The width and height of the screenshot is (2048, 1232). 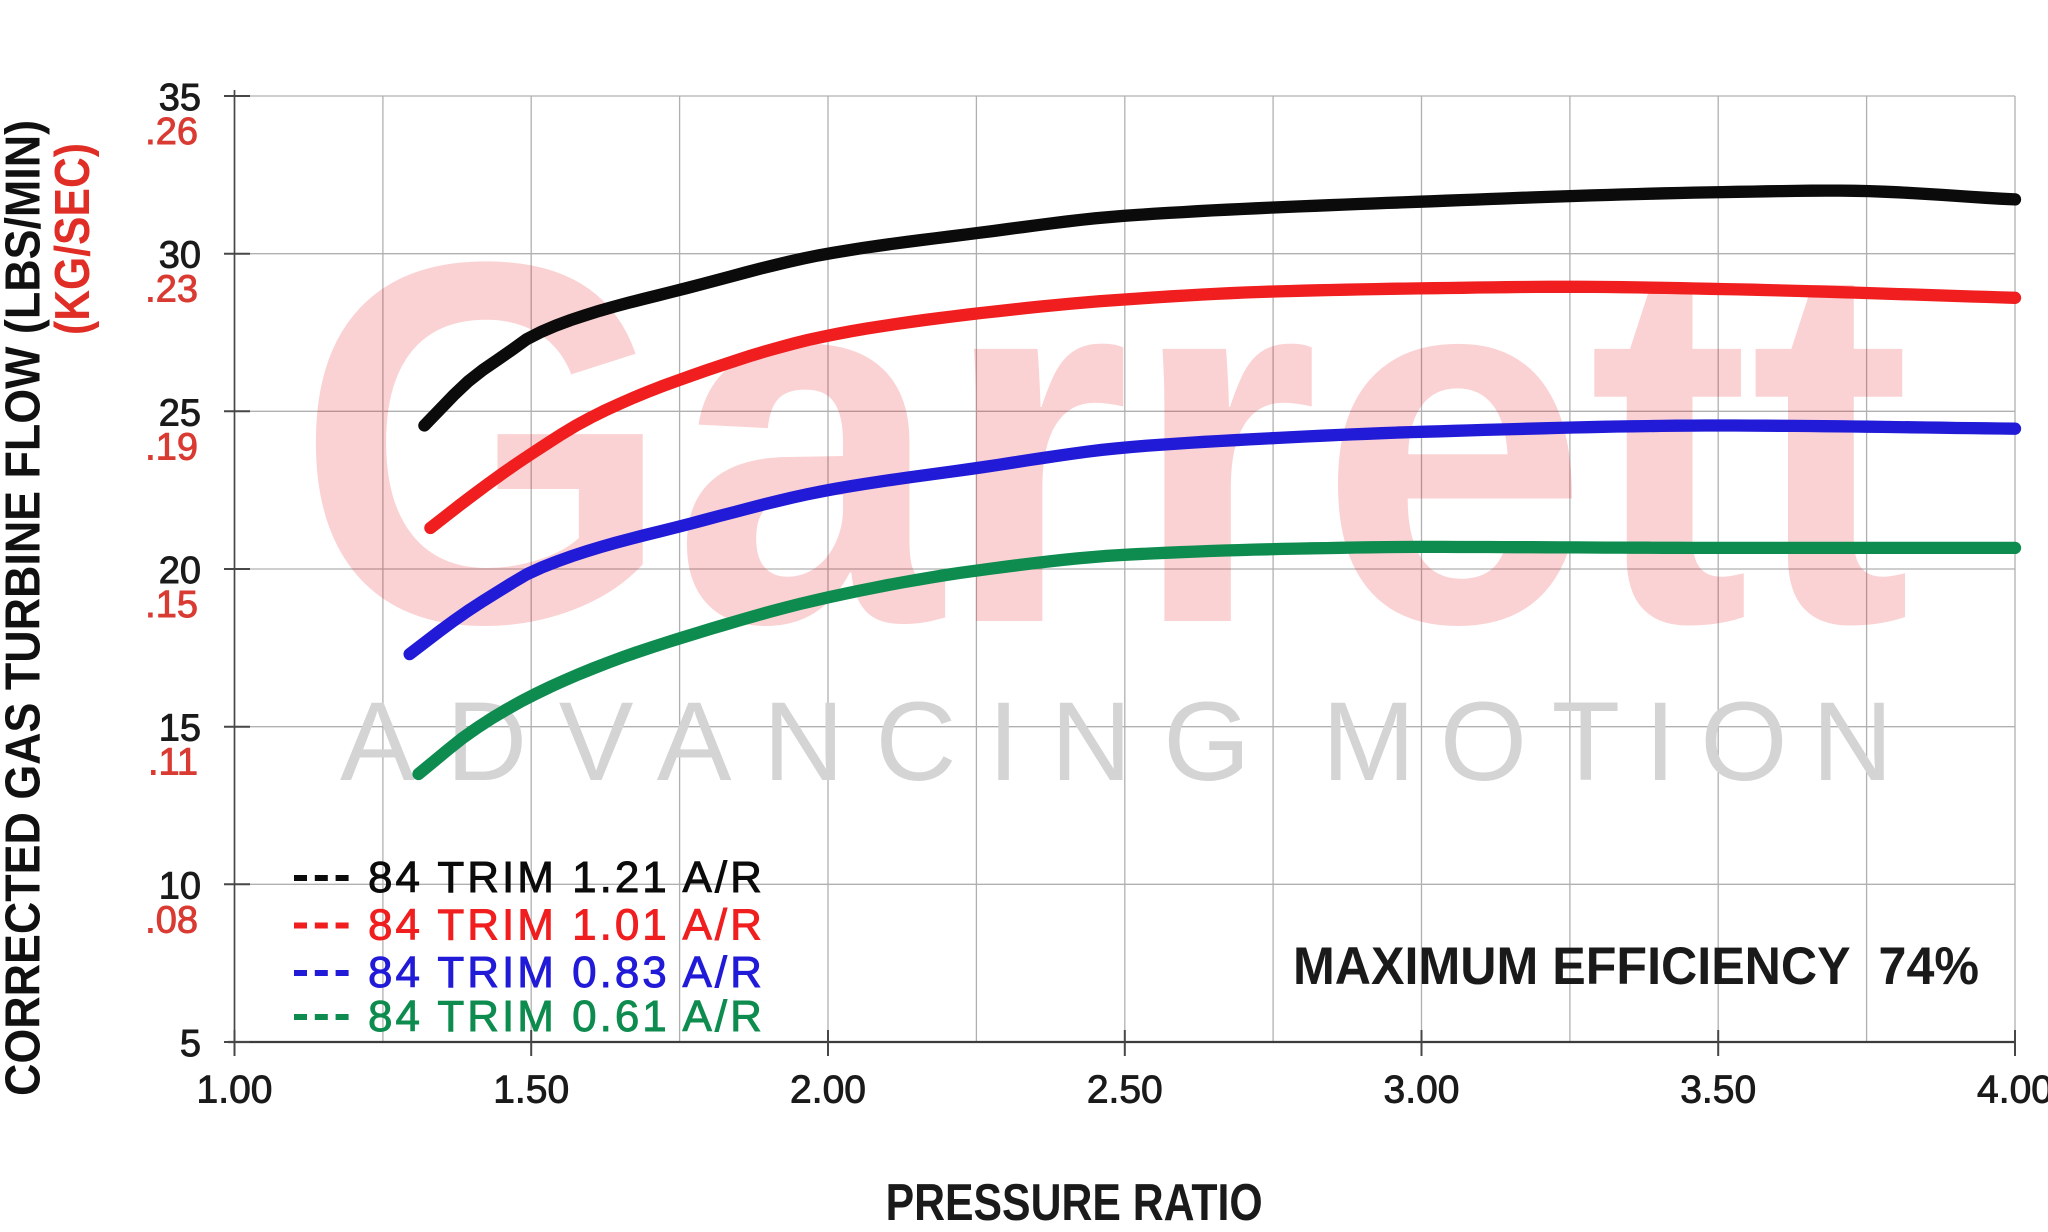 I want to click on svg-text: 84 TRIM 0.61 A/R, so click(x=566, y=1016).